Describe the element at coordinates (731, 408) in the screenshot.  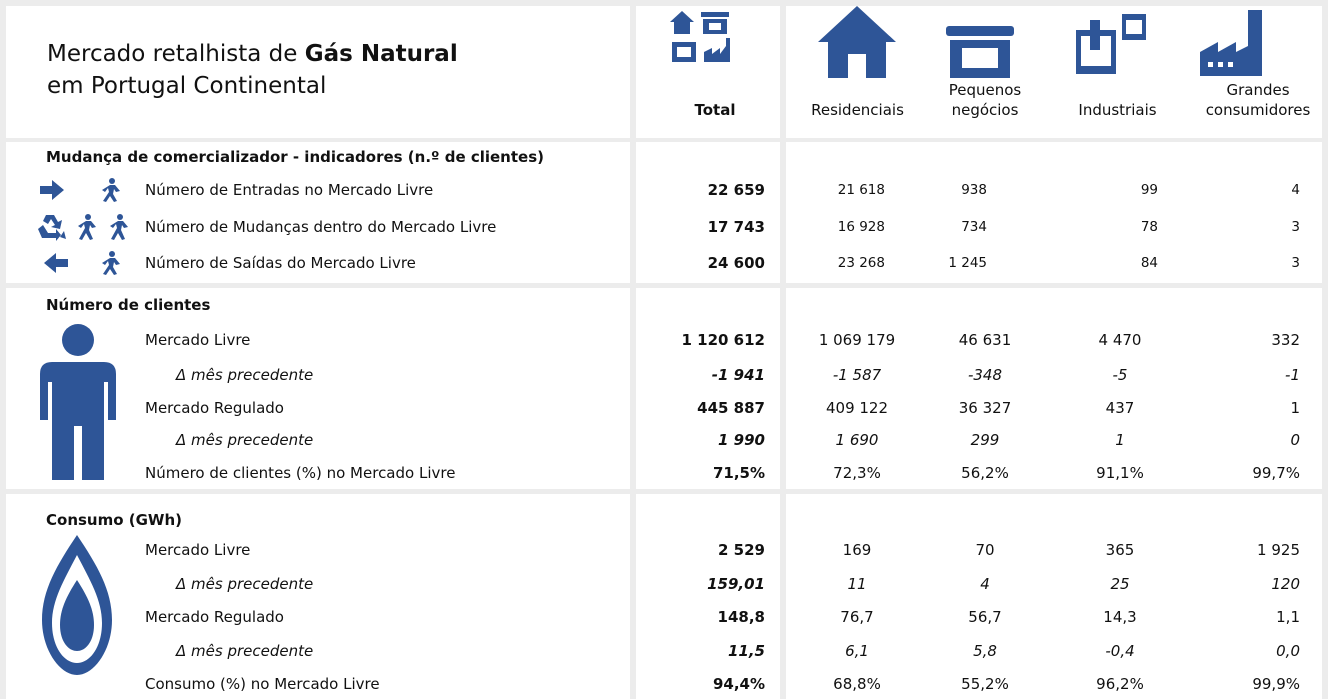
I see `cell-value: 445 887` at that location.